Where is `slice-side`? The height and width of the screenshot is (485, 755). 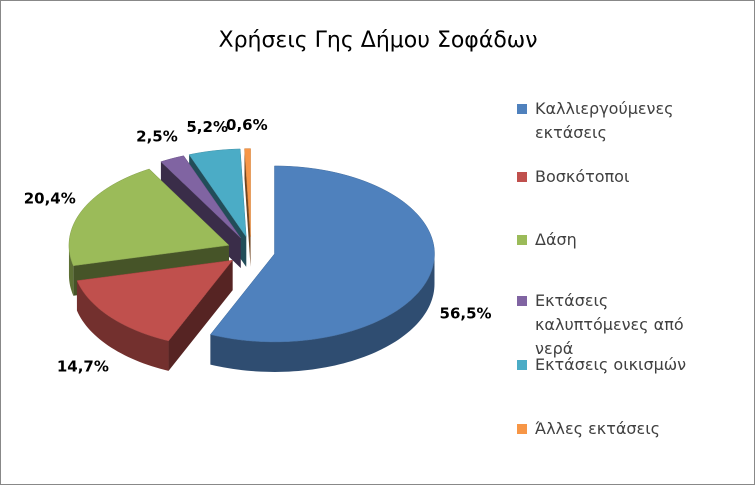 slice-side is located at coordinates (247, 207).